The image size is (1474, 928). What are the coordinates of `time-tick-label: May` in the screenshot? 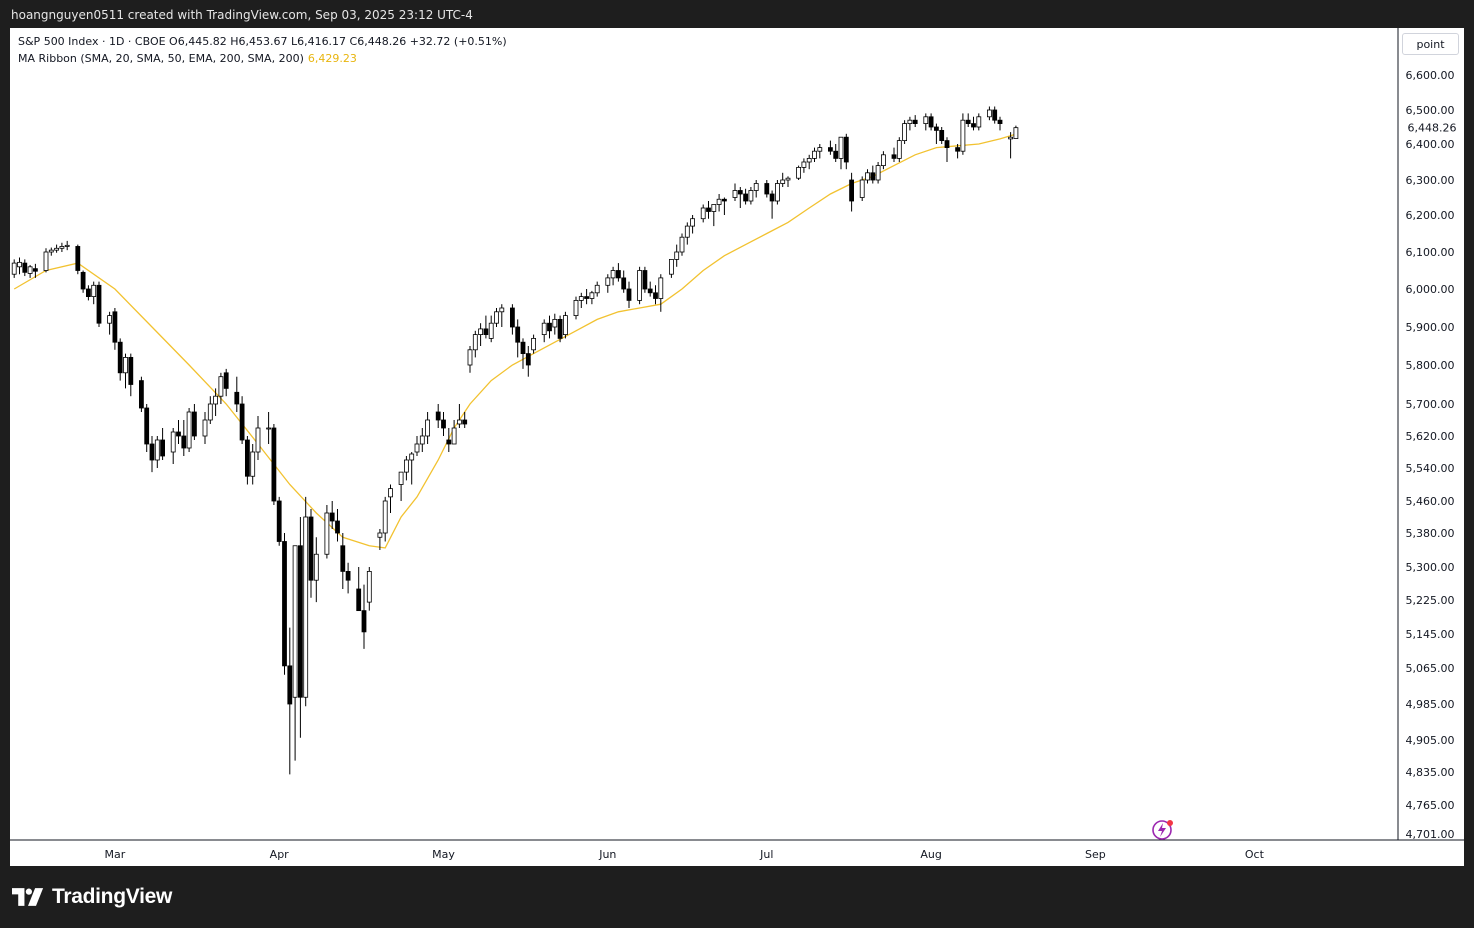 It's located at (443, 854).